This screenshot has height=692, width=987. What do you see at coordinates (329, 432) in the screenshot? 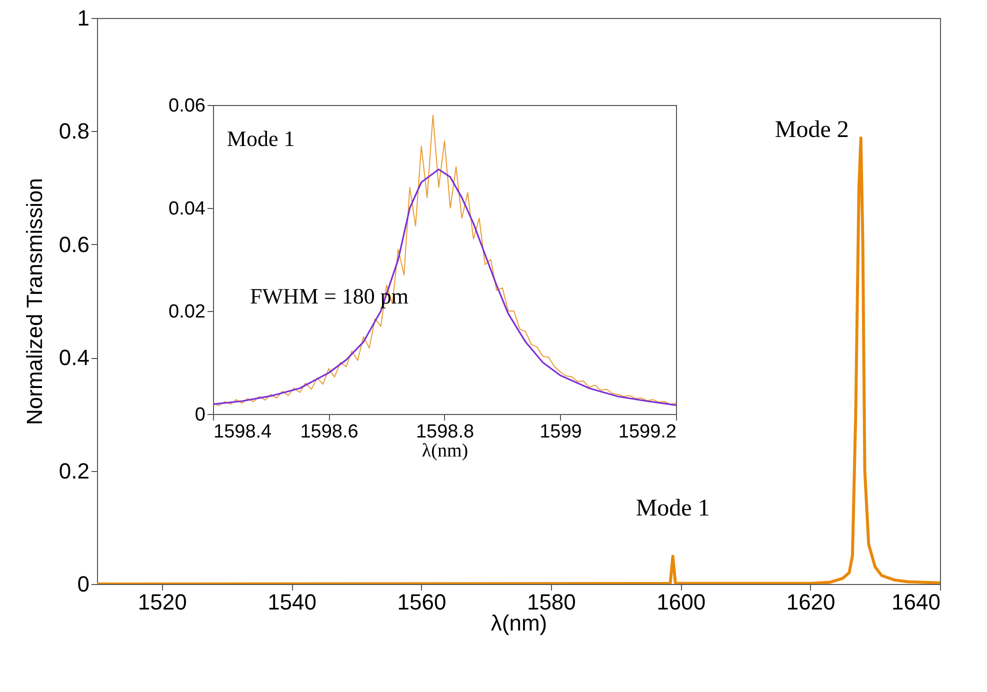
I see `x-tick-label: 1598.6` at bounding box center [329, 432].